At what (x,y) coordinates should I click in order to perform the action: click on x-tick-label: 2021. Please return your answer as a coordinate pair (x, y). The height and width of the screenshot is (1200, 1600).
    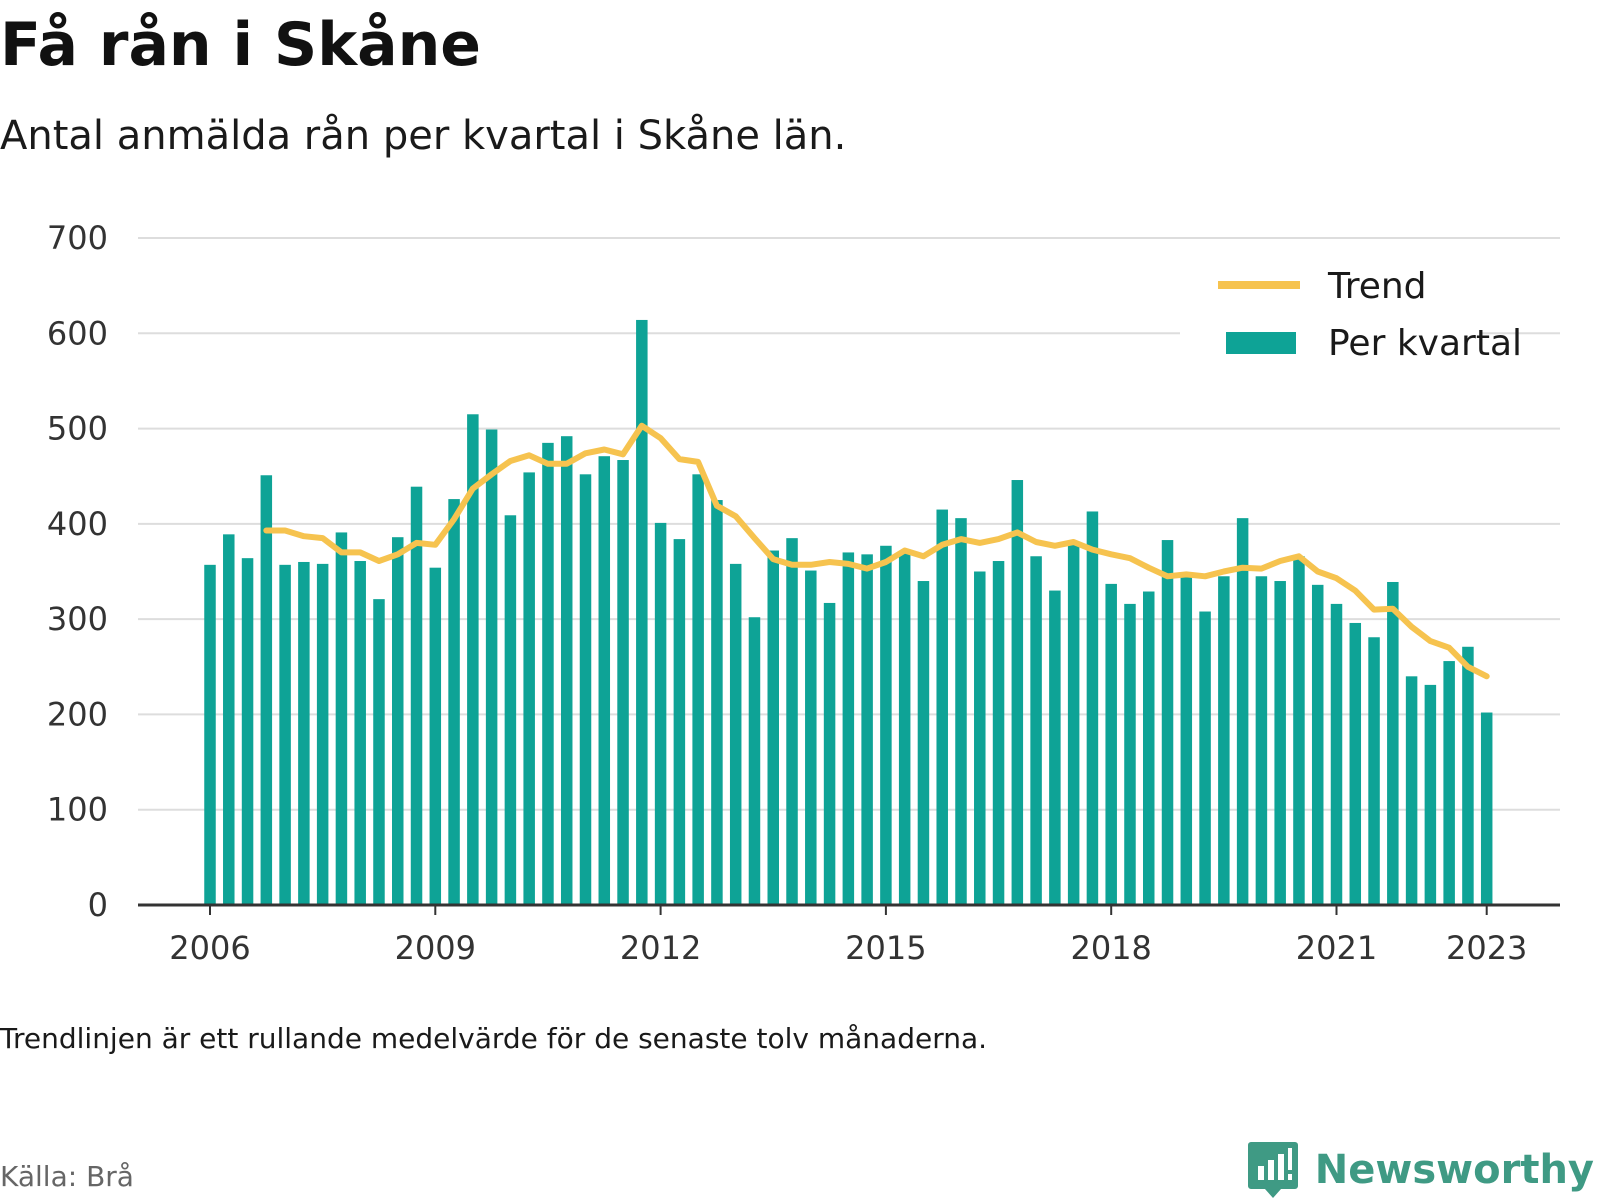
    Looking at the image, I should click on (1336, 948).